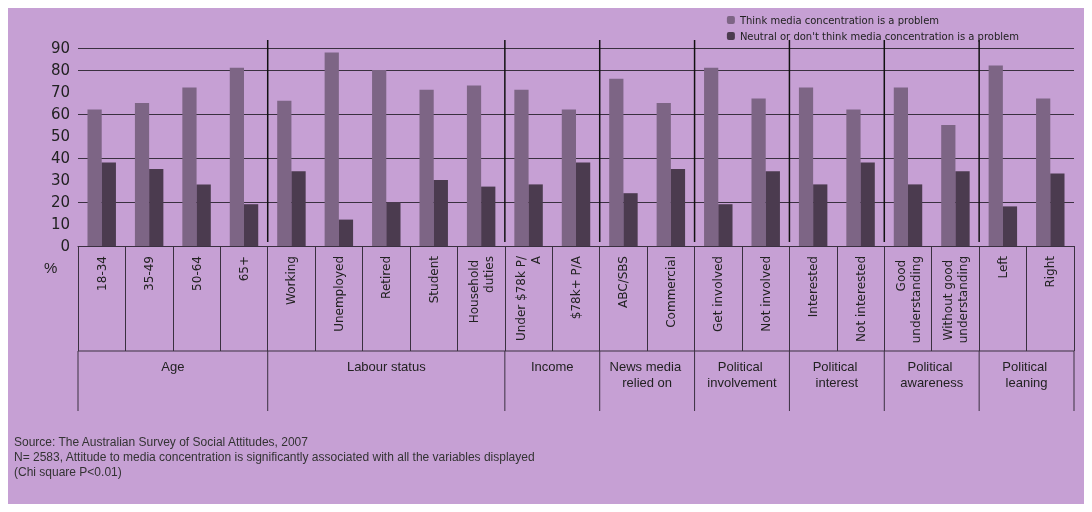  I want to click on text: Labour status, so click(386, 366).